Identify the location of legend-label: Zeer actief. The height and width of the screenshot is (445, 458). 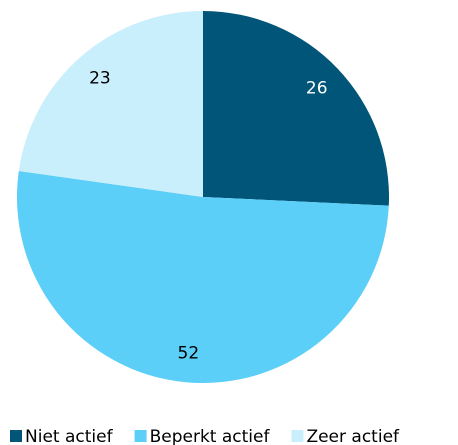
(353, 436).